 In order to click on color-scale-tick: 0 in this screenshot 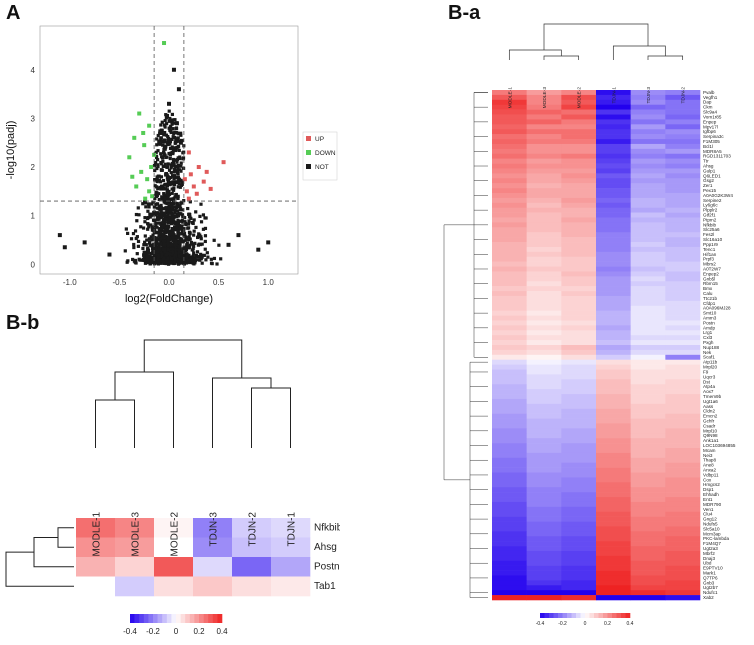, I will do `click(176, 631)`.